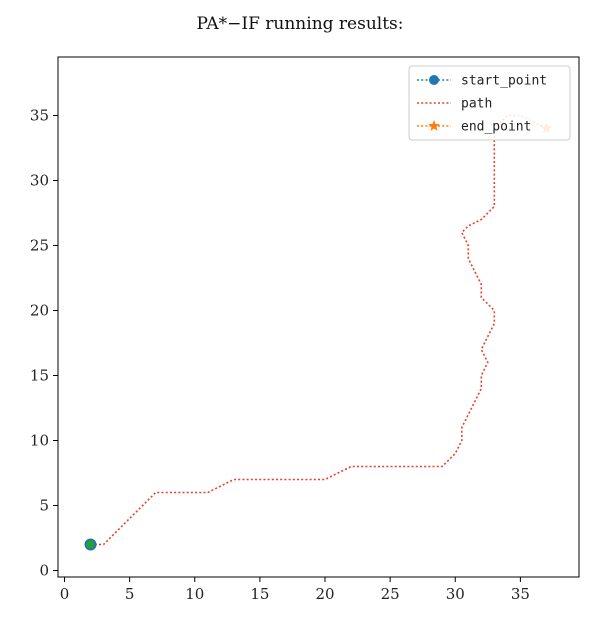 This screenshot has width=600, height=630. I want to click on x-tick-label: 20, so click(324, 594).